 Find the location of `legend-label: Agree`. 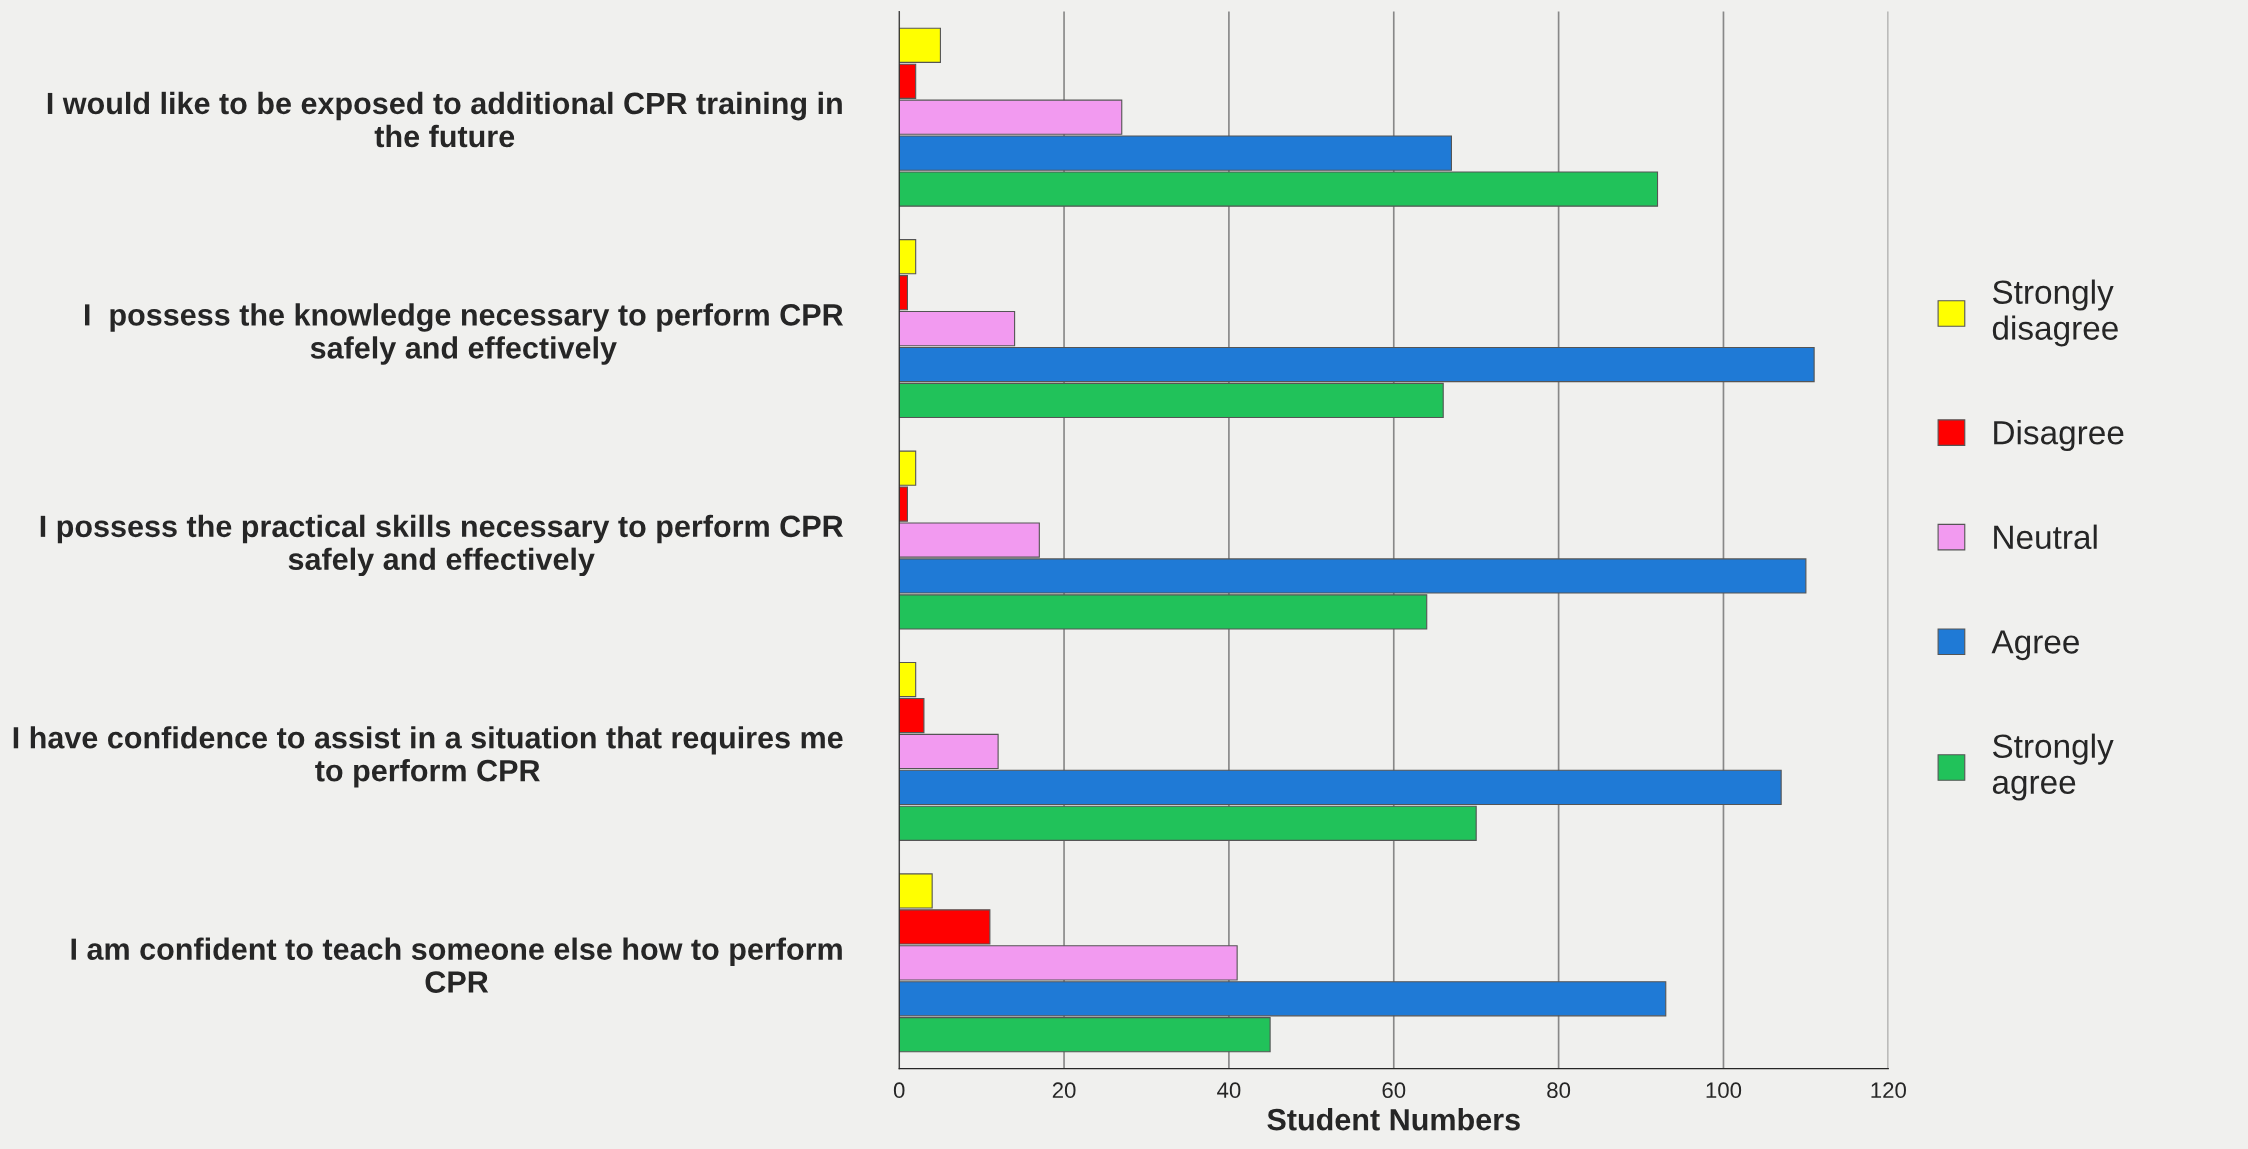

legend-label: Agree is located at coordinates (2035, 645).